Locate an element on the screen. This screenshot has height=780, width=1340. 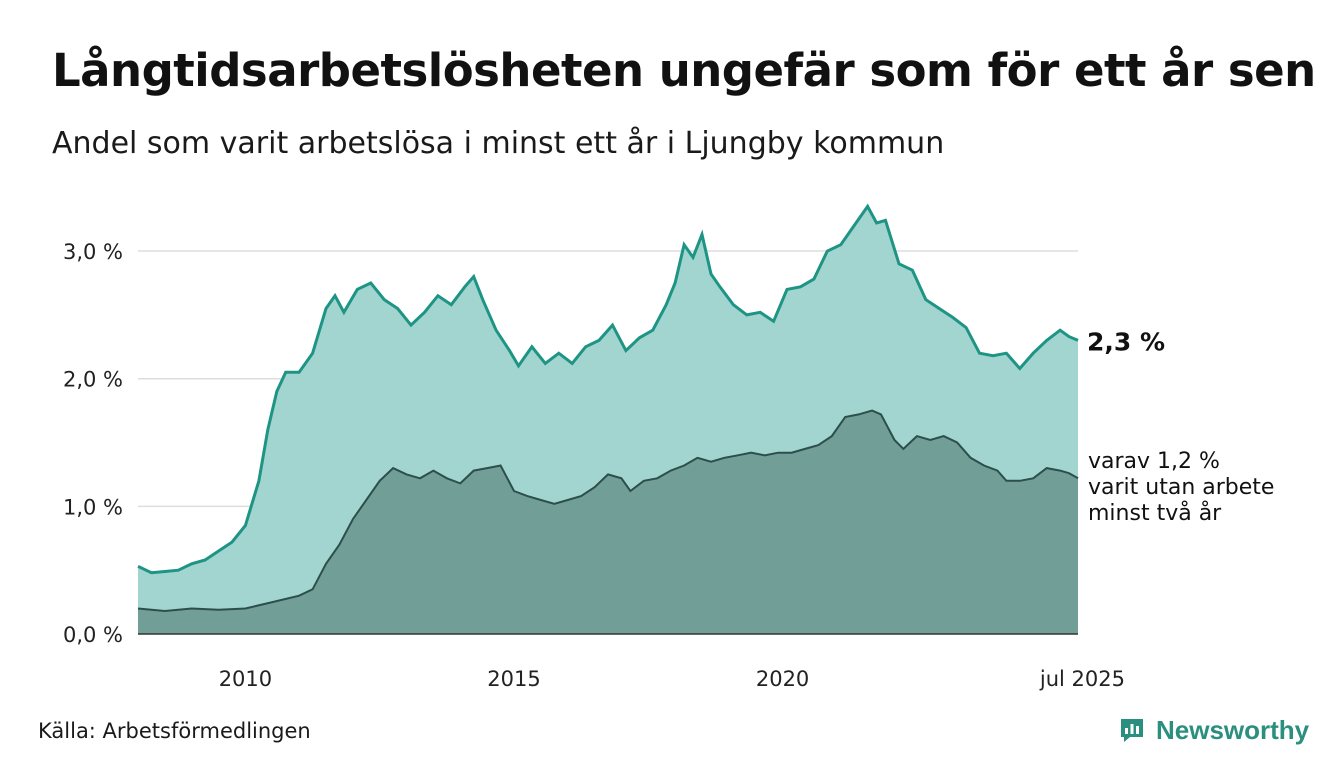
source-note: Källa: Arbetsförmedlingen is located at coordinates (174, 731).